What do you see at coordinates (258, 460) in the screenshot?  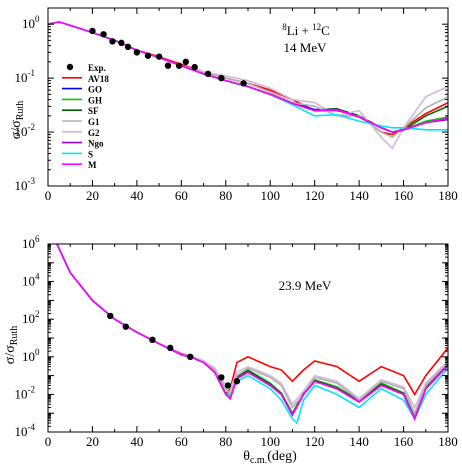 I see `x-label-sub: c.m.` at bounding box center [258, 460].